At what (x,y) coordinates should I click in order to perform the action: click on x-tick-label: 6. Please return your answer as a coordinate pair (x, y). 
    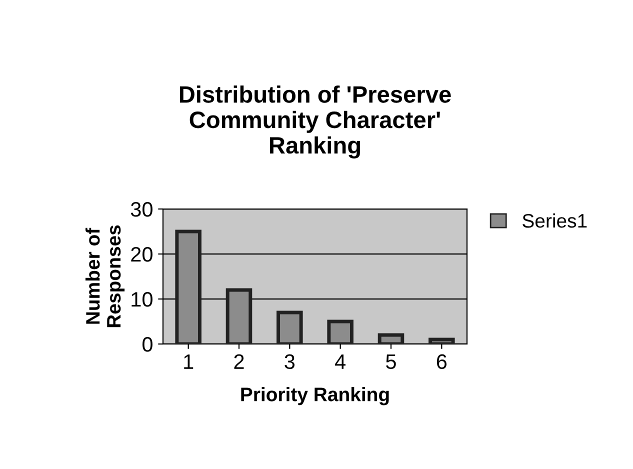
    Looking at the image, I should click on (441, 362).